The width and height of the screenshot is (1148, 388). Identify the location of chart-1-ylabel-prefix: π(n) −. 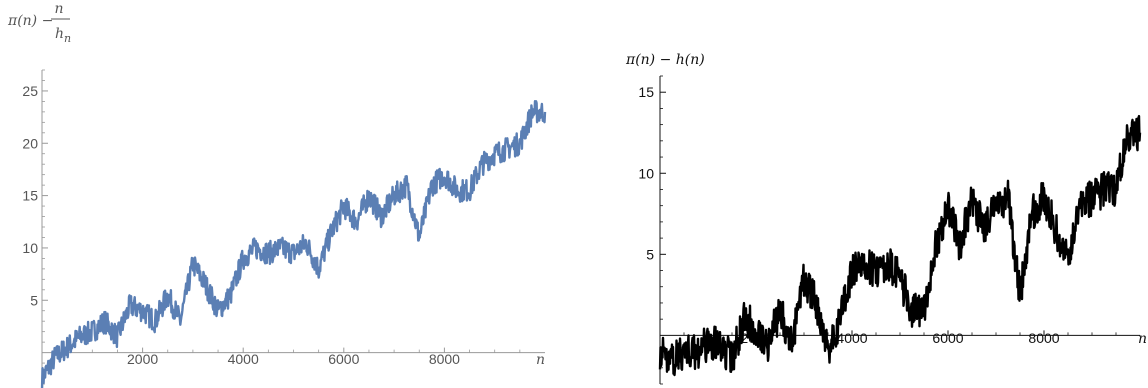
(30, 21).